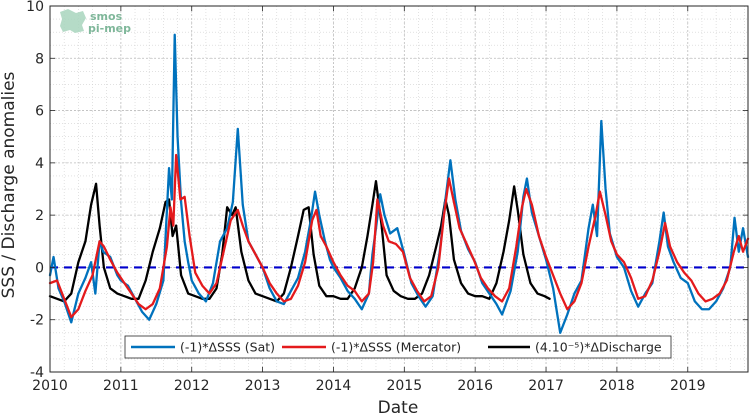  What do you see at coordinates (688, 386) in the screenshot?
I see `x-tick-label: 2019` at bounding box center [688, 386].